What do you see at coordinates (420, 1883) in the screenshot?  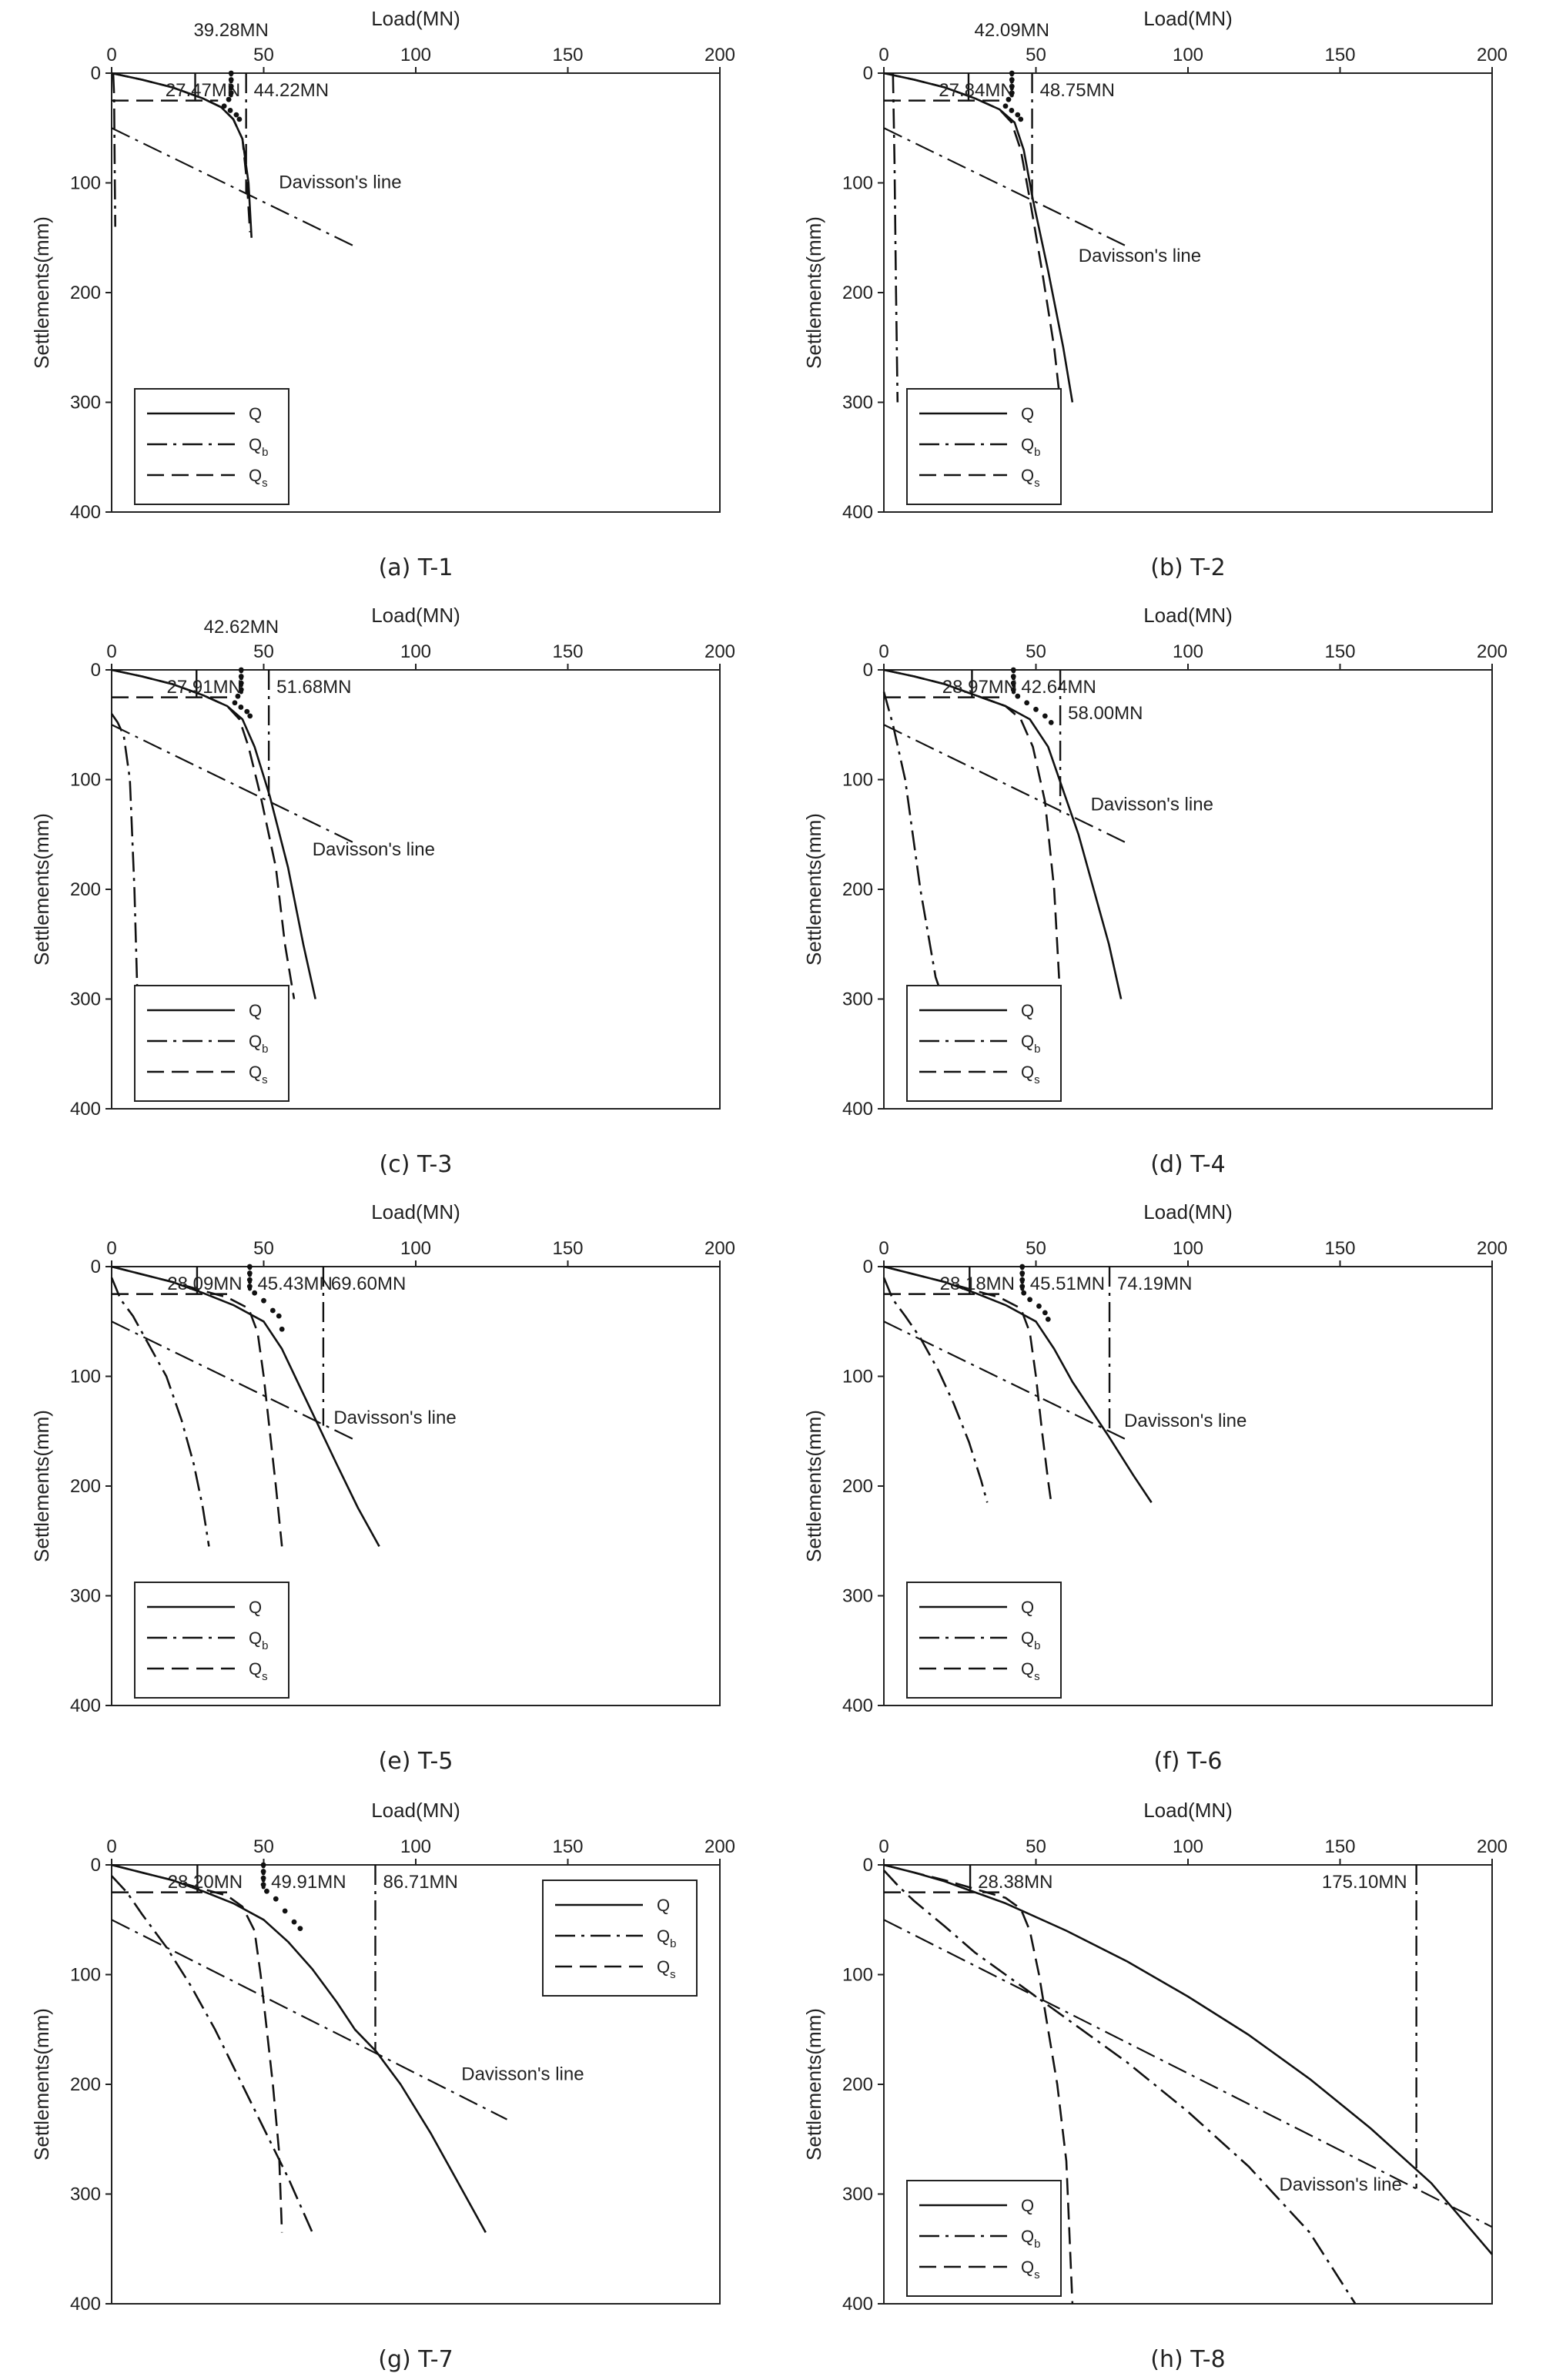 I see `criterion-label: 86.71MN` at bounding box center [420, 1883].